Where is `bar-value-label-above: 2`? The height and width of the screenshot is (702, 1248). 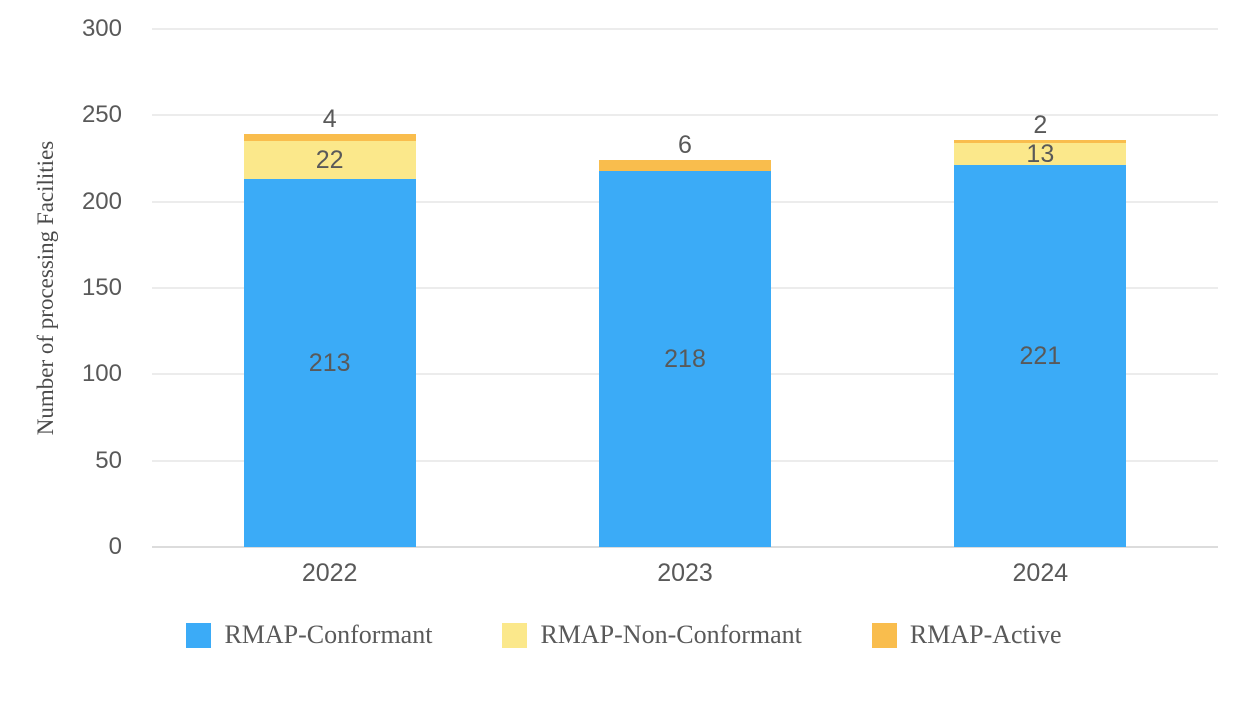 bar-value-label-above: 2 is located at coordinates (1040, 124).